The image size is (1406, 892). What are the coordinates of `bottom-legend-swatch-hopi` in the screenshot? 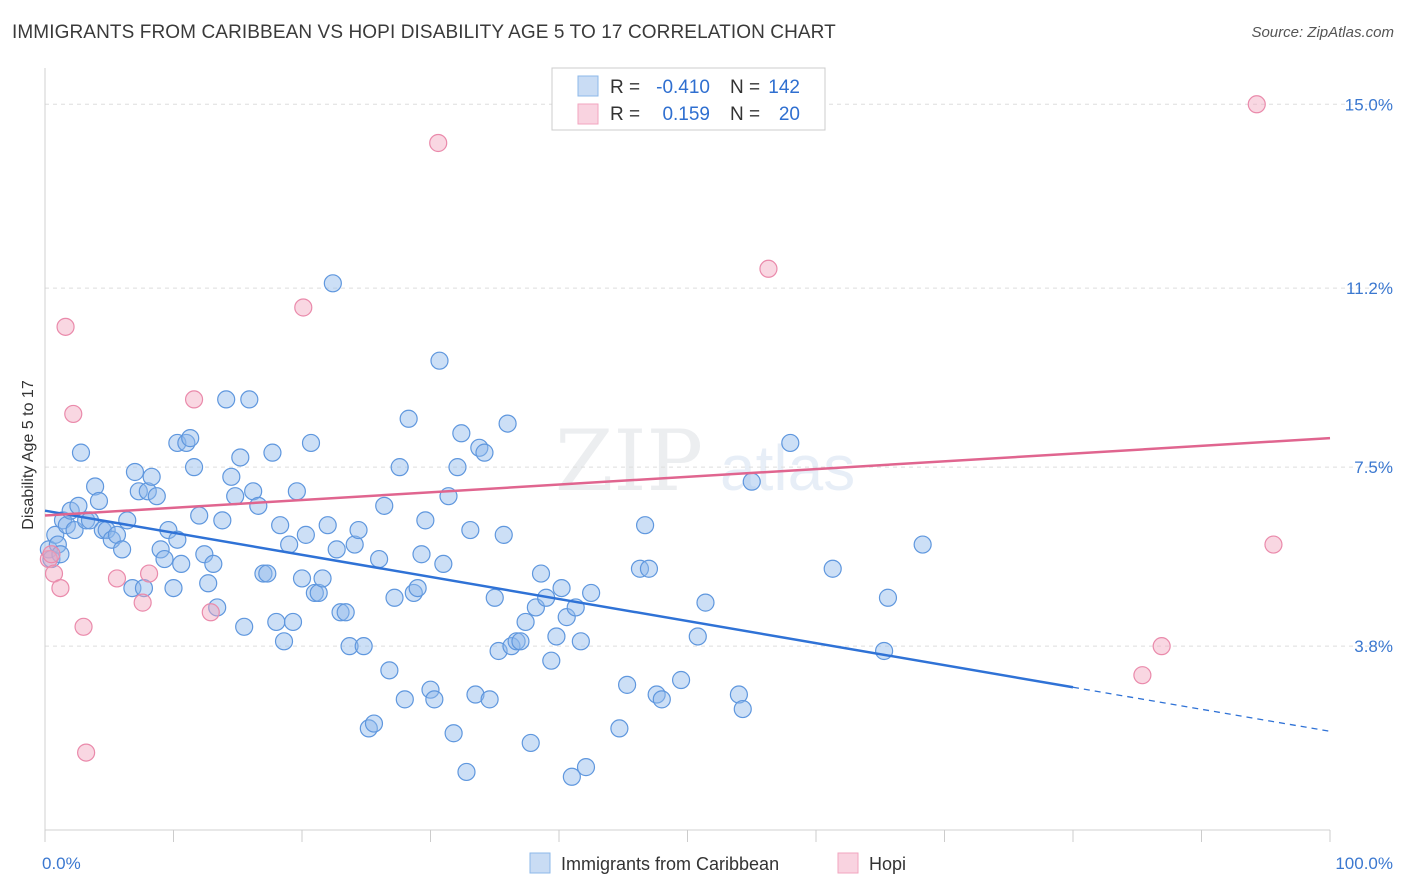 It's located at (848, 863).